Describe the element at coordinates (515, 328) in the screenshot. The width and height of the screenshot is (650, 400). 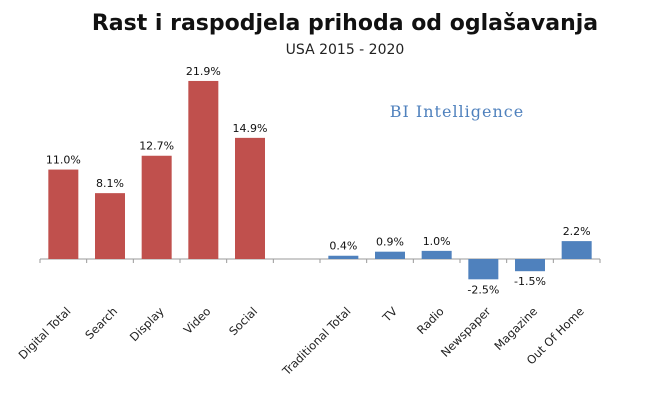
I see `x-tick-label: Magazine` at that location.